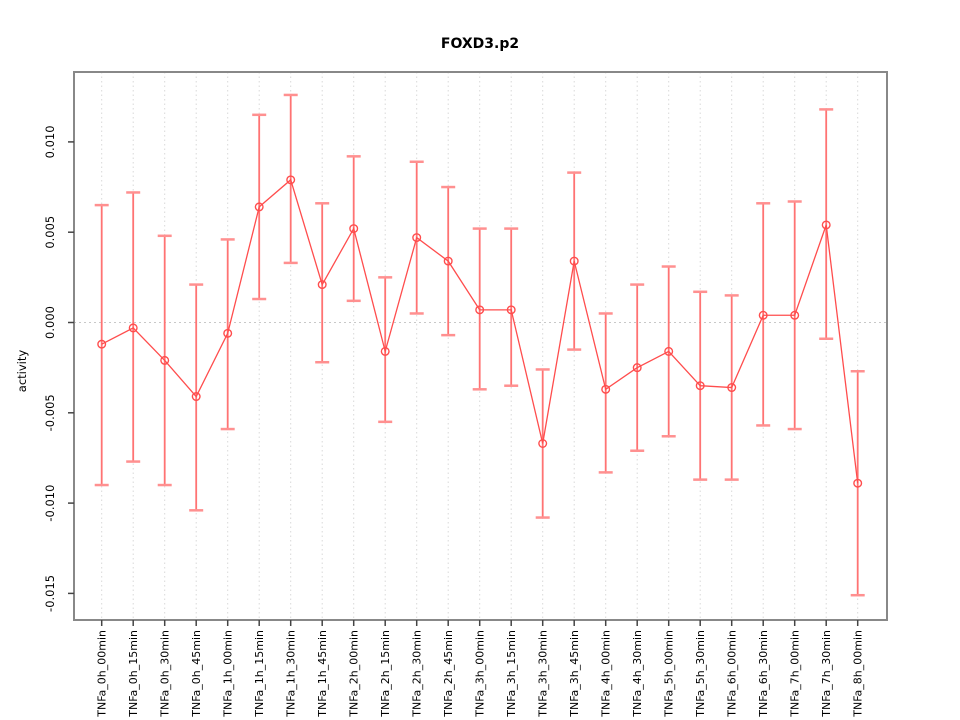 The height and width of the screenshot is (720, 960). What do you see at coordinates (50, 141) in the screenshot?
I see `y-tick-label: 0.010` at bounding box center [50, 141].